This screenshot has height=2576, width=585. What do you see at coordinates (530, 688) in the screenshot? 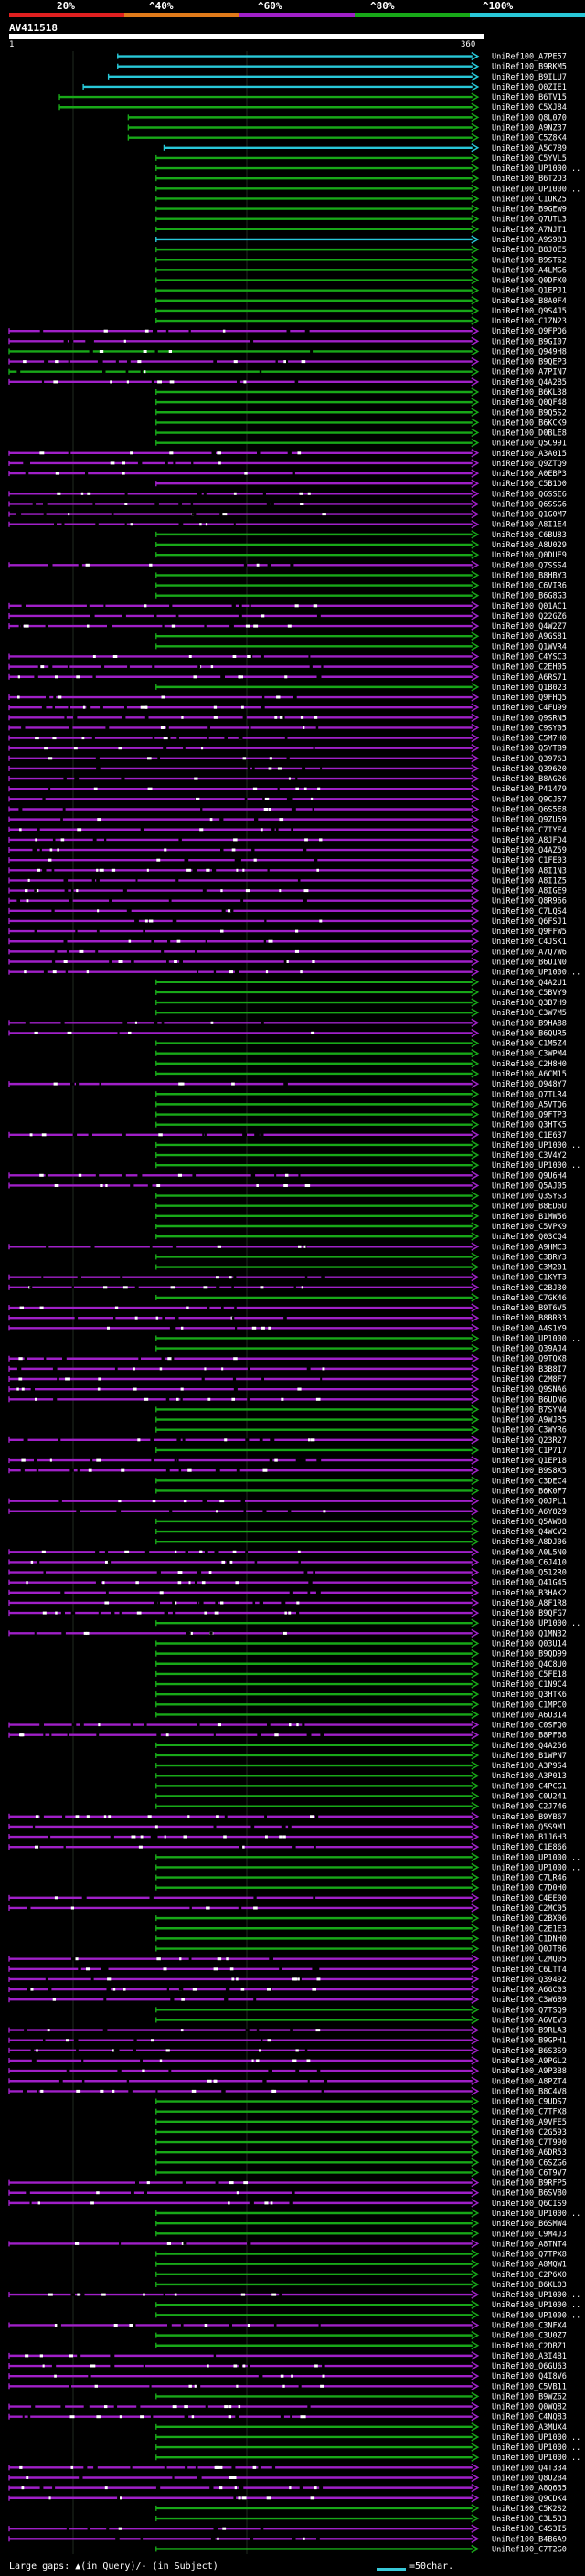
I see `hit-label: UniRef100_Q1B023` at bounding box center [530, 688].